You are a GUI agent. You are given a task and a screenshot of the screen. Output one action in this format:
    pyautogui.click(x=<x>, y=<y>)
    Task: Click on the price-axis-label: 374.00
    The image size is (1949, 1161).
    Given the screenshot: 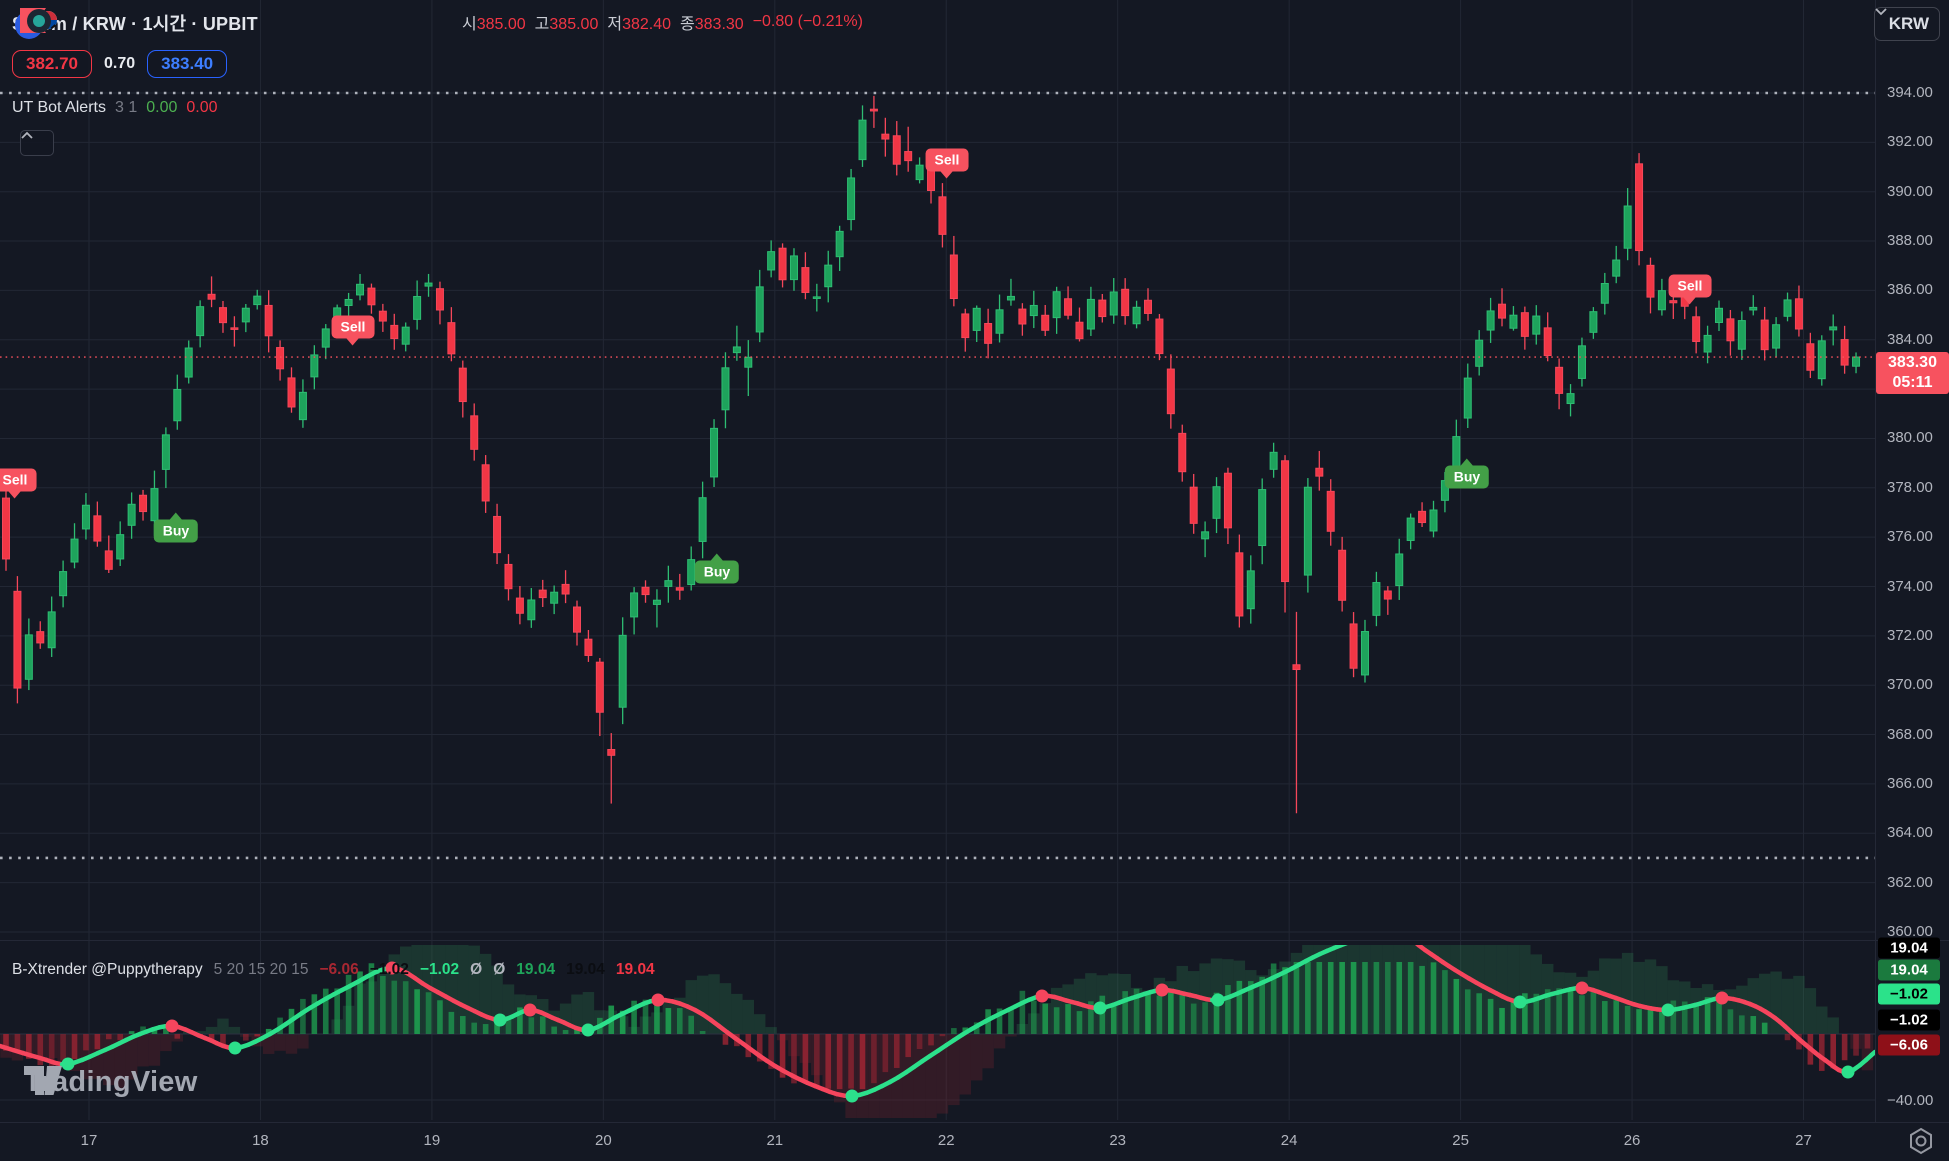 What is the action you would take?
    pyautogui.click(x=1910, y=586)
    